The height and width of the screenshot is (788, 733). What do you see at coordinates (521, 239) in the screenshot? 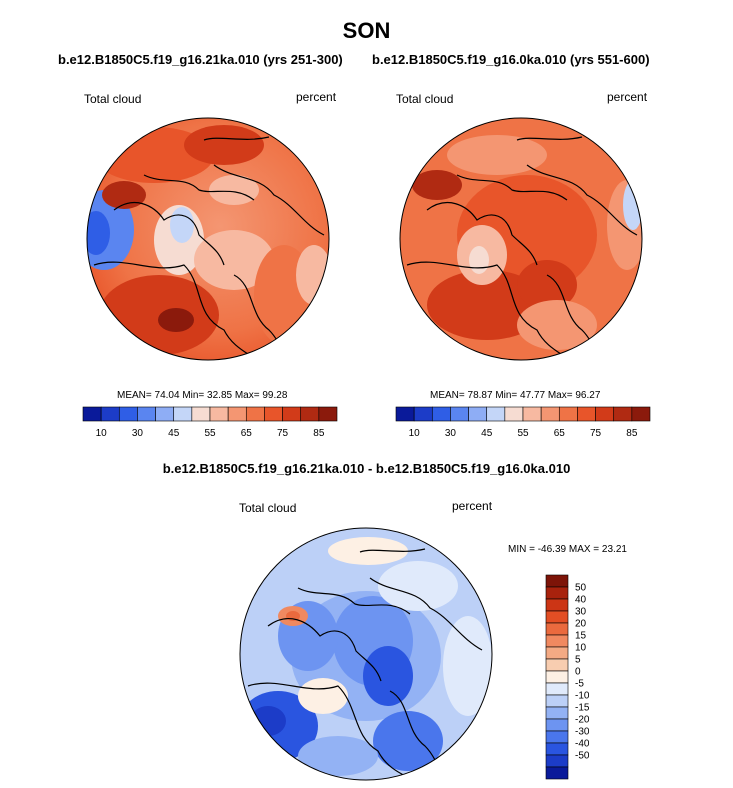
I see `polar-map-right` at bounding box center [521, 239].